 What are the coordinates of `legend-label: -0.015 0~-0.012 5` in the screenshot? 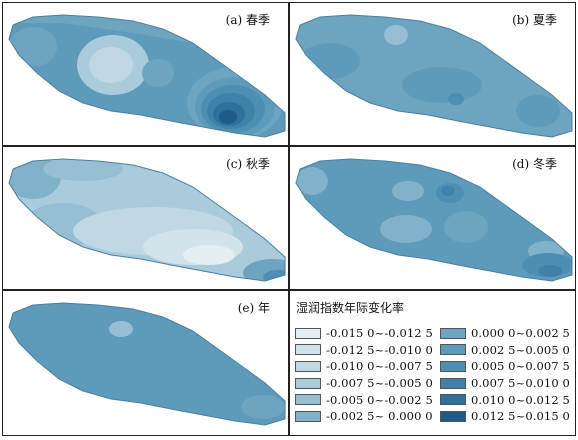 It's located at (379, 333).